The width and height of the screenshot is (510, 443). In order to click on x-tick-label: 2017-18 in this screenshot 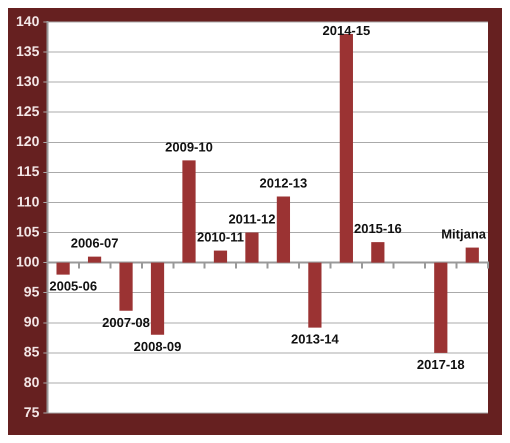, I will do `click(440, 364)`.